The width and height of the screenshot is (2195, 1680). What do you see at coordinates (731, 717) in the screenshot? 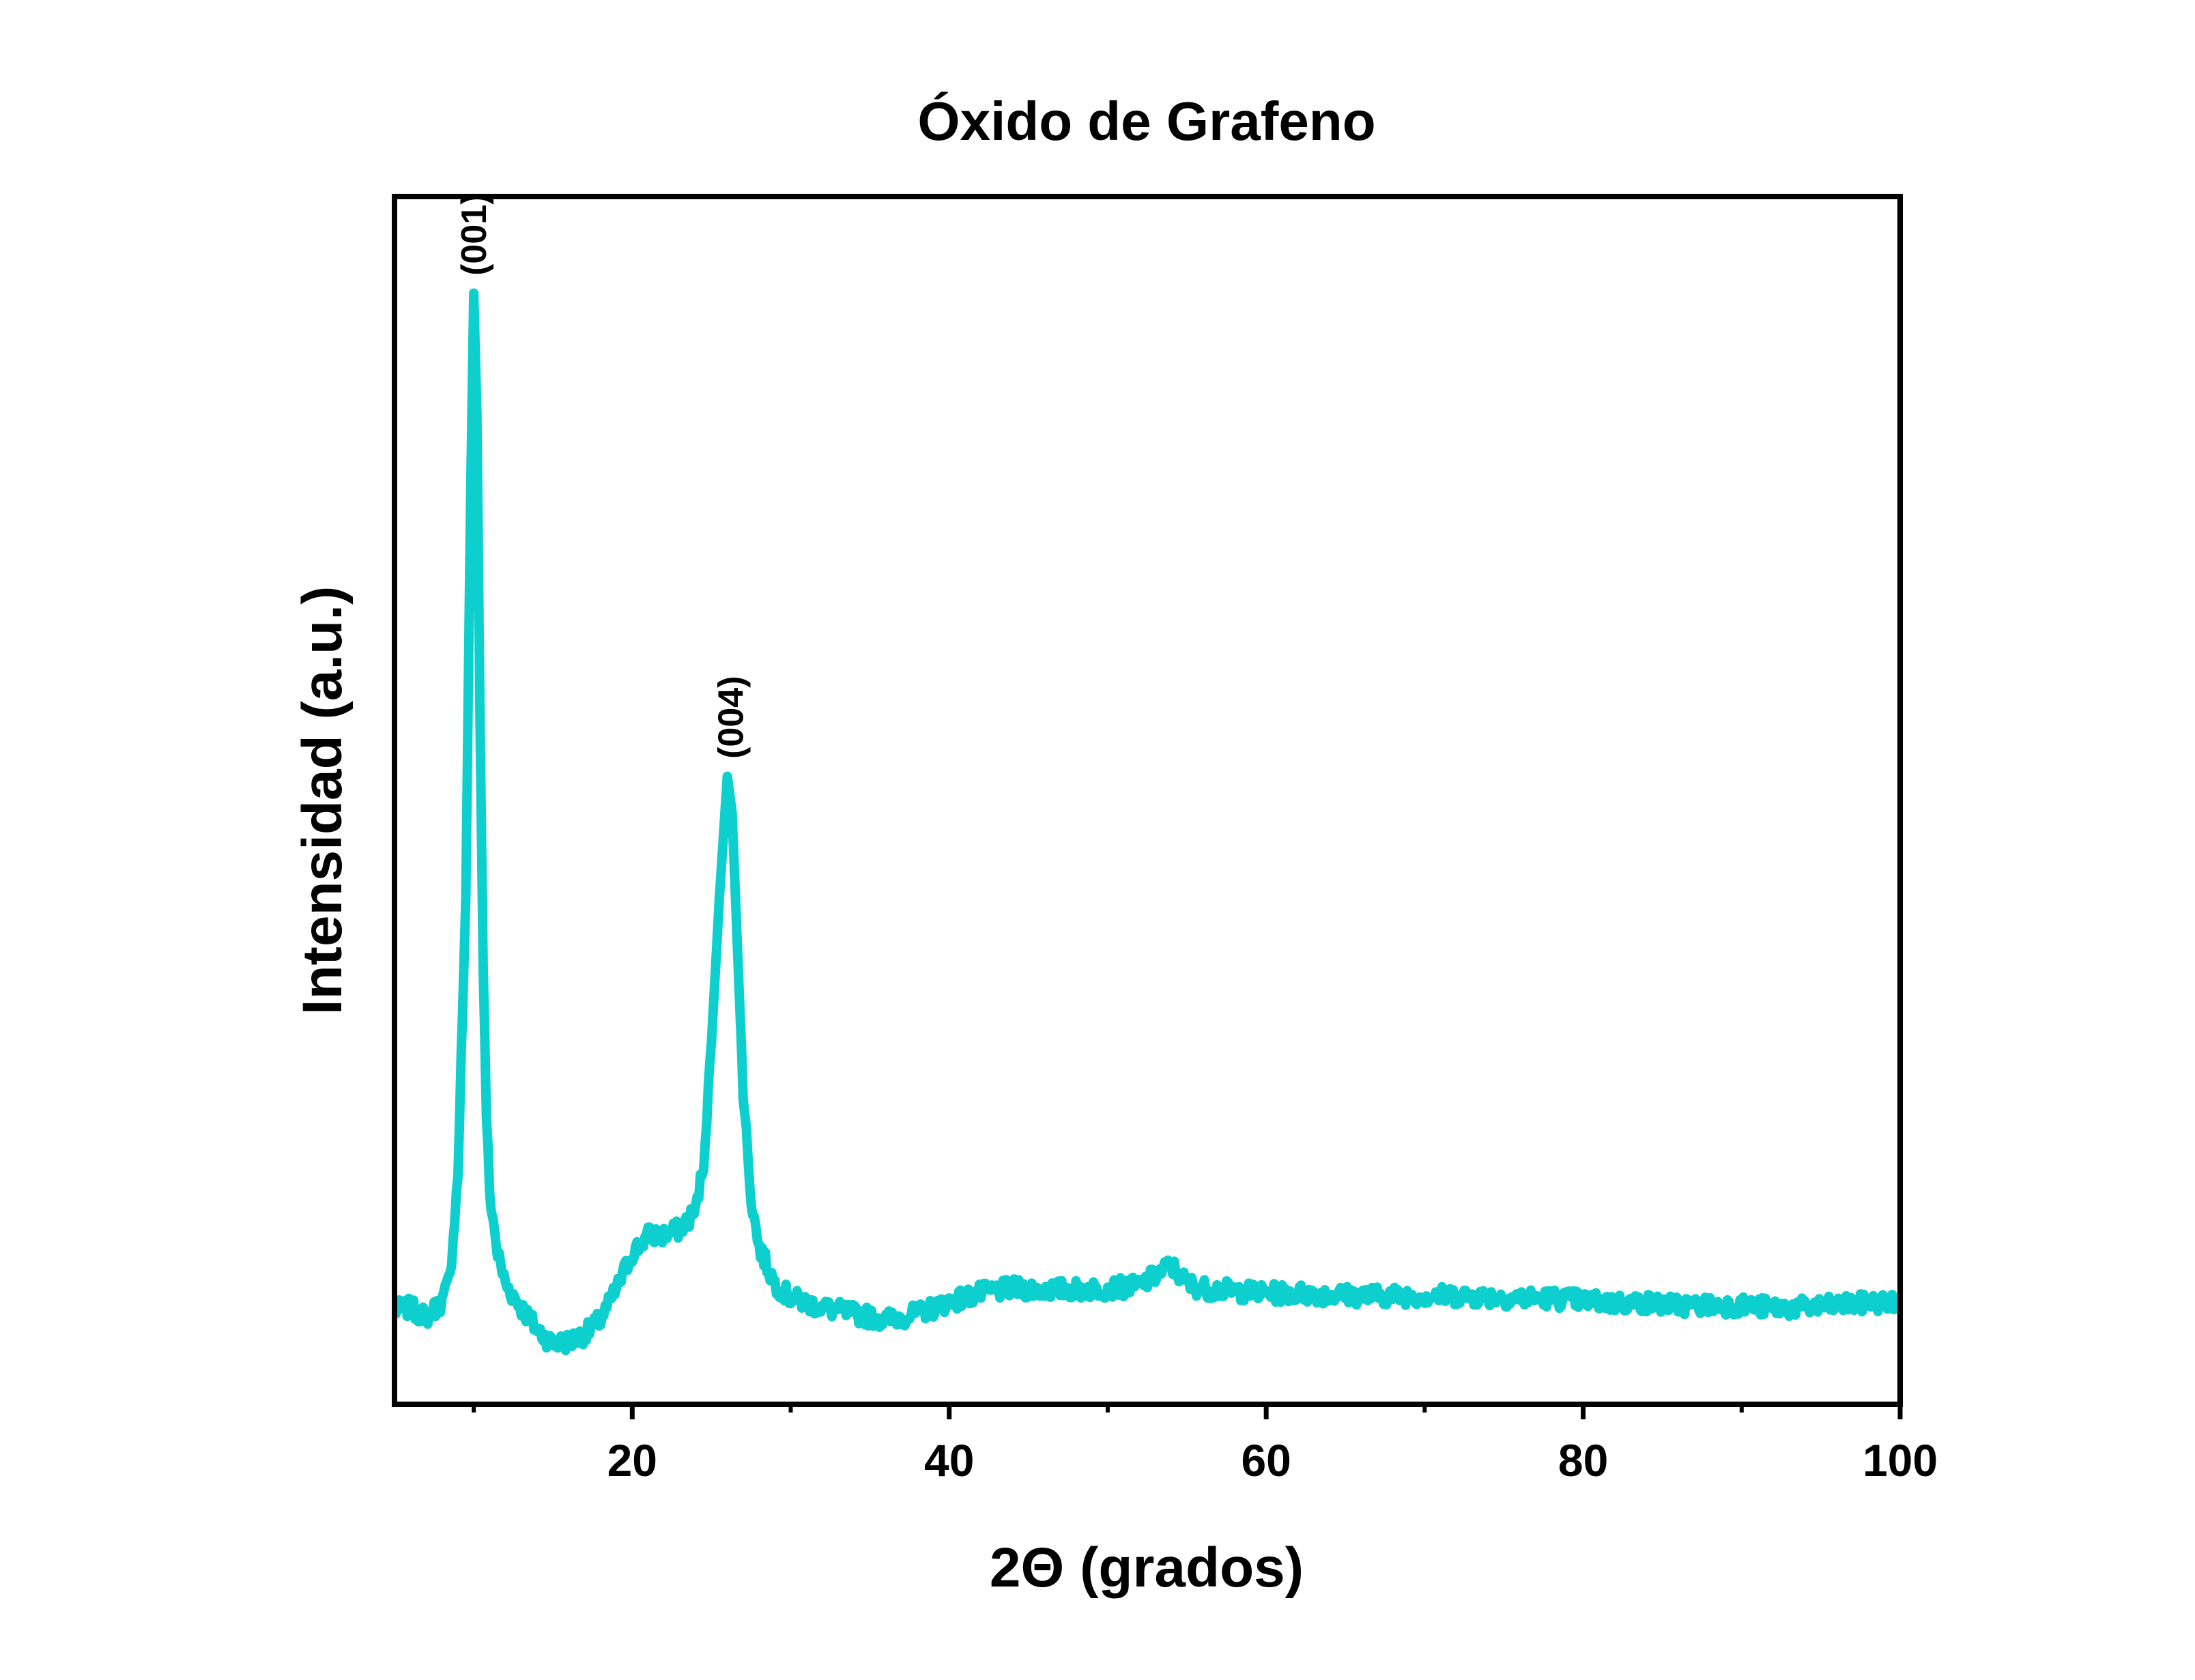
I see `peak-label: (004)` at bounding box center [731, 717].